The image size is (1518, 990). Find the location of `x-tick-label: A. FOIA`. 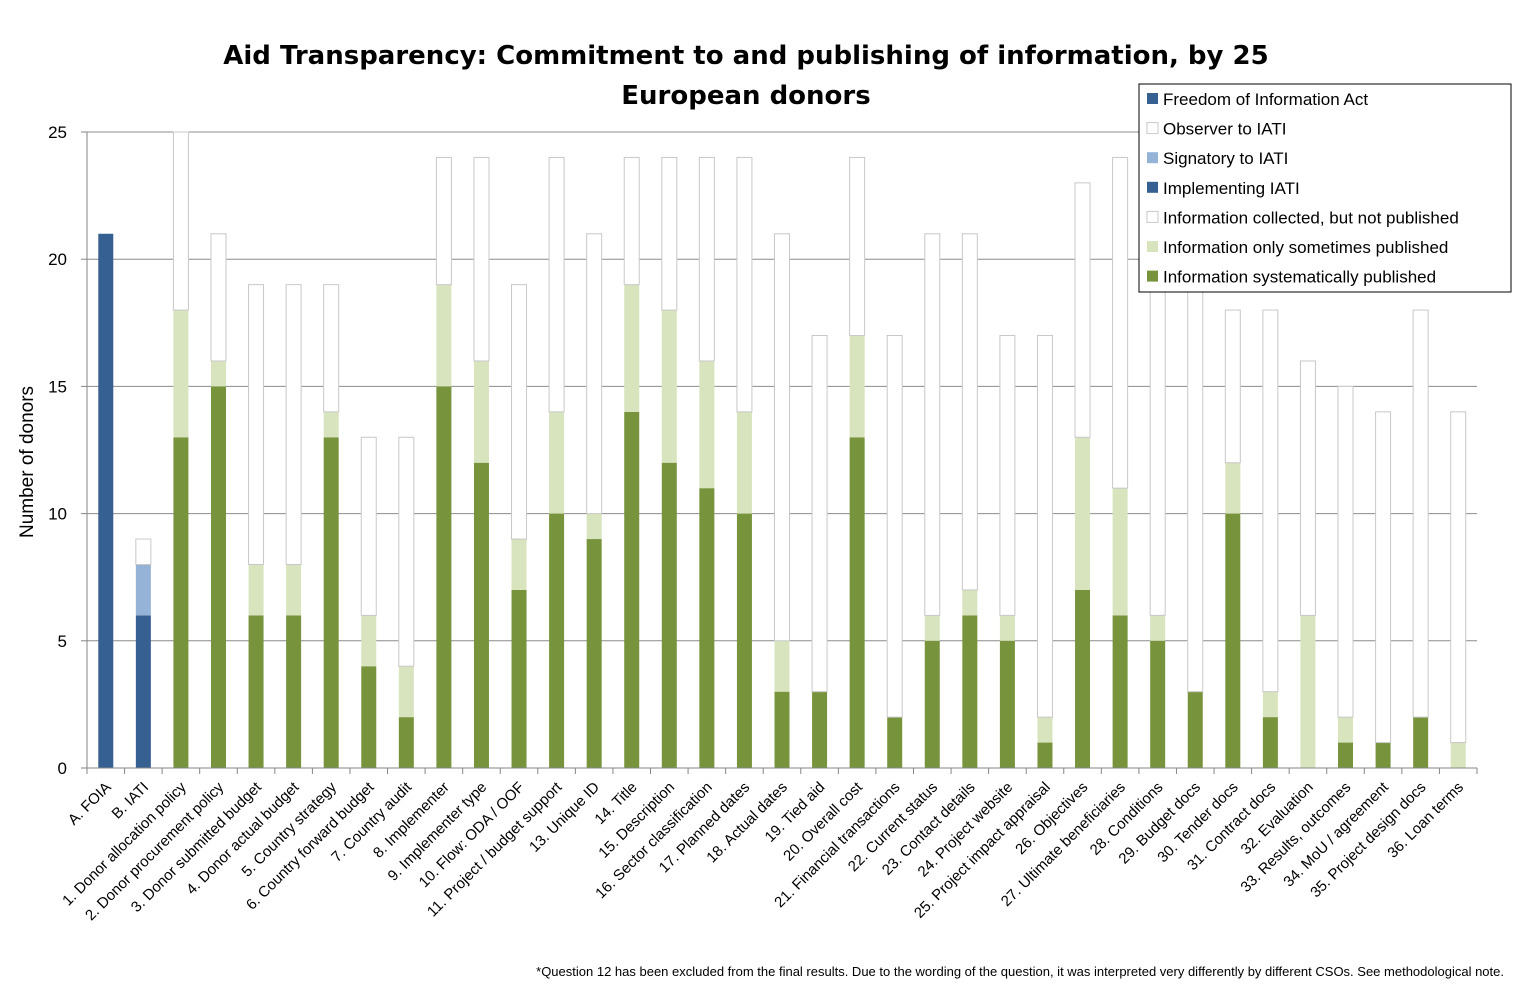

x-tick-label: A. FOIA is located at coordinates (90, 804).